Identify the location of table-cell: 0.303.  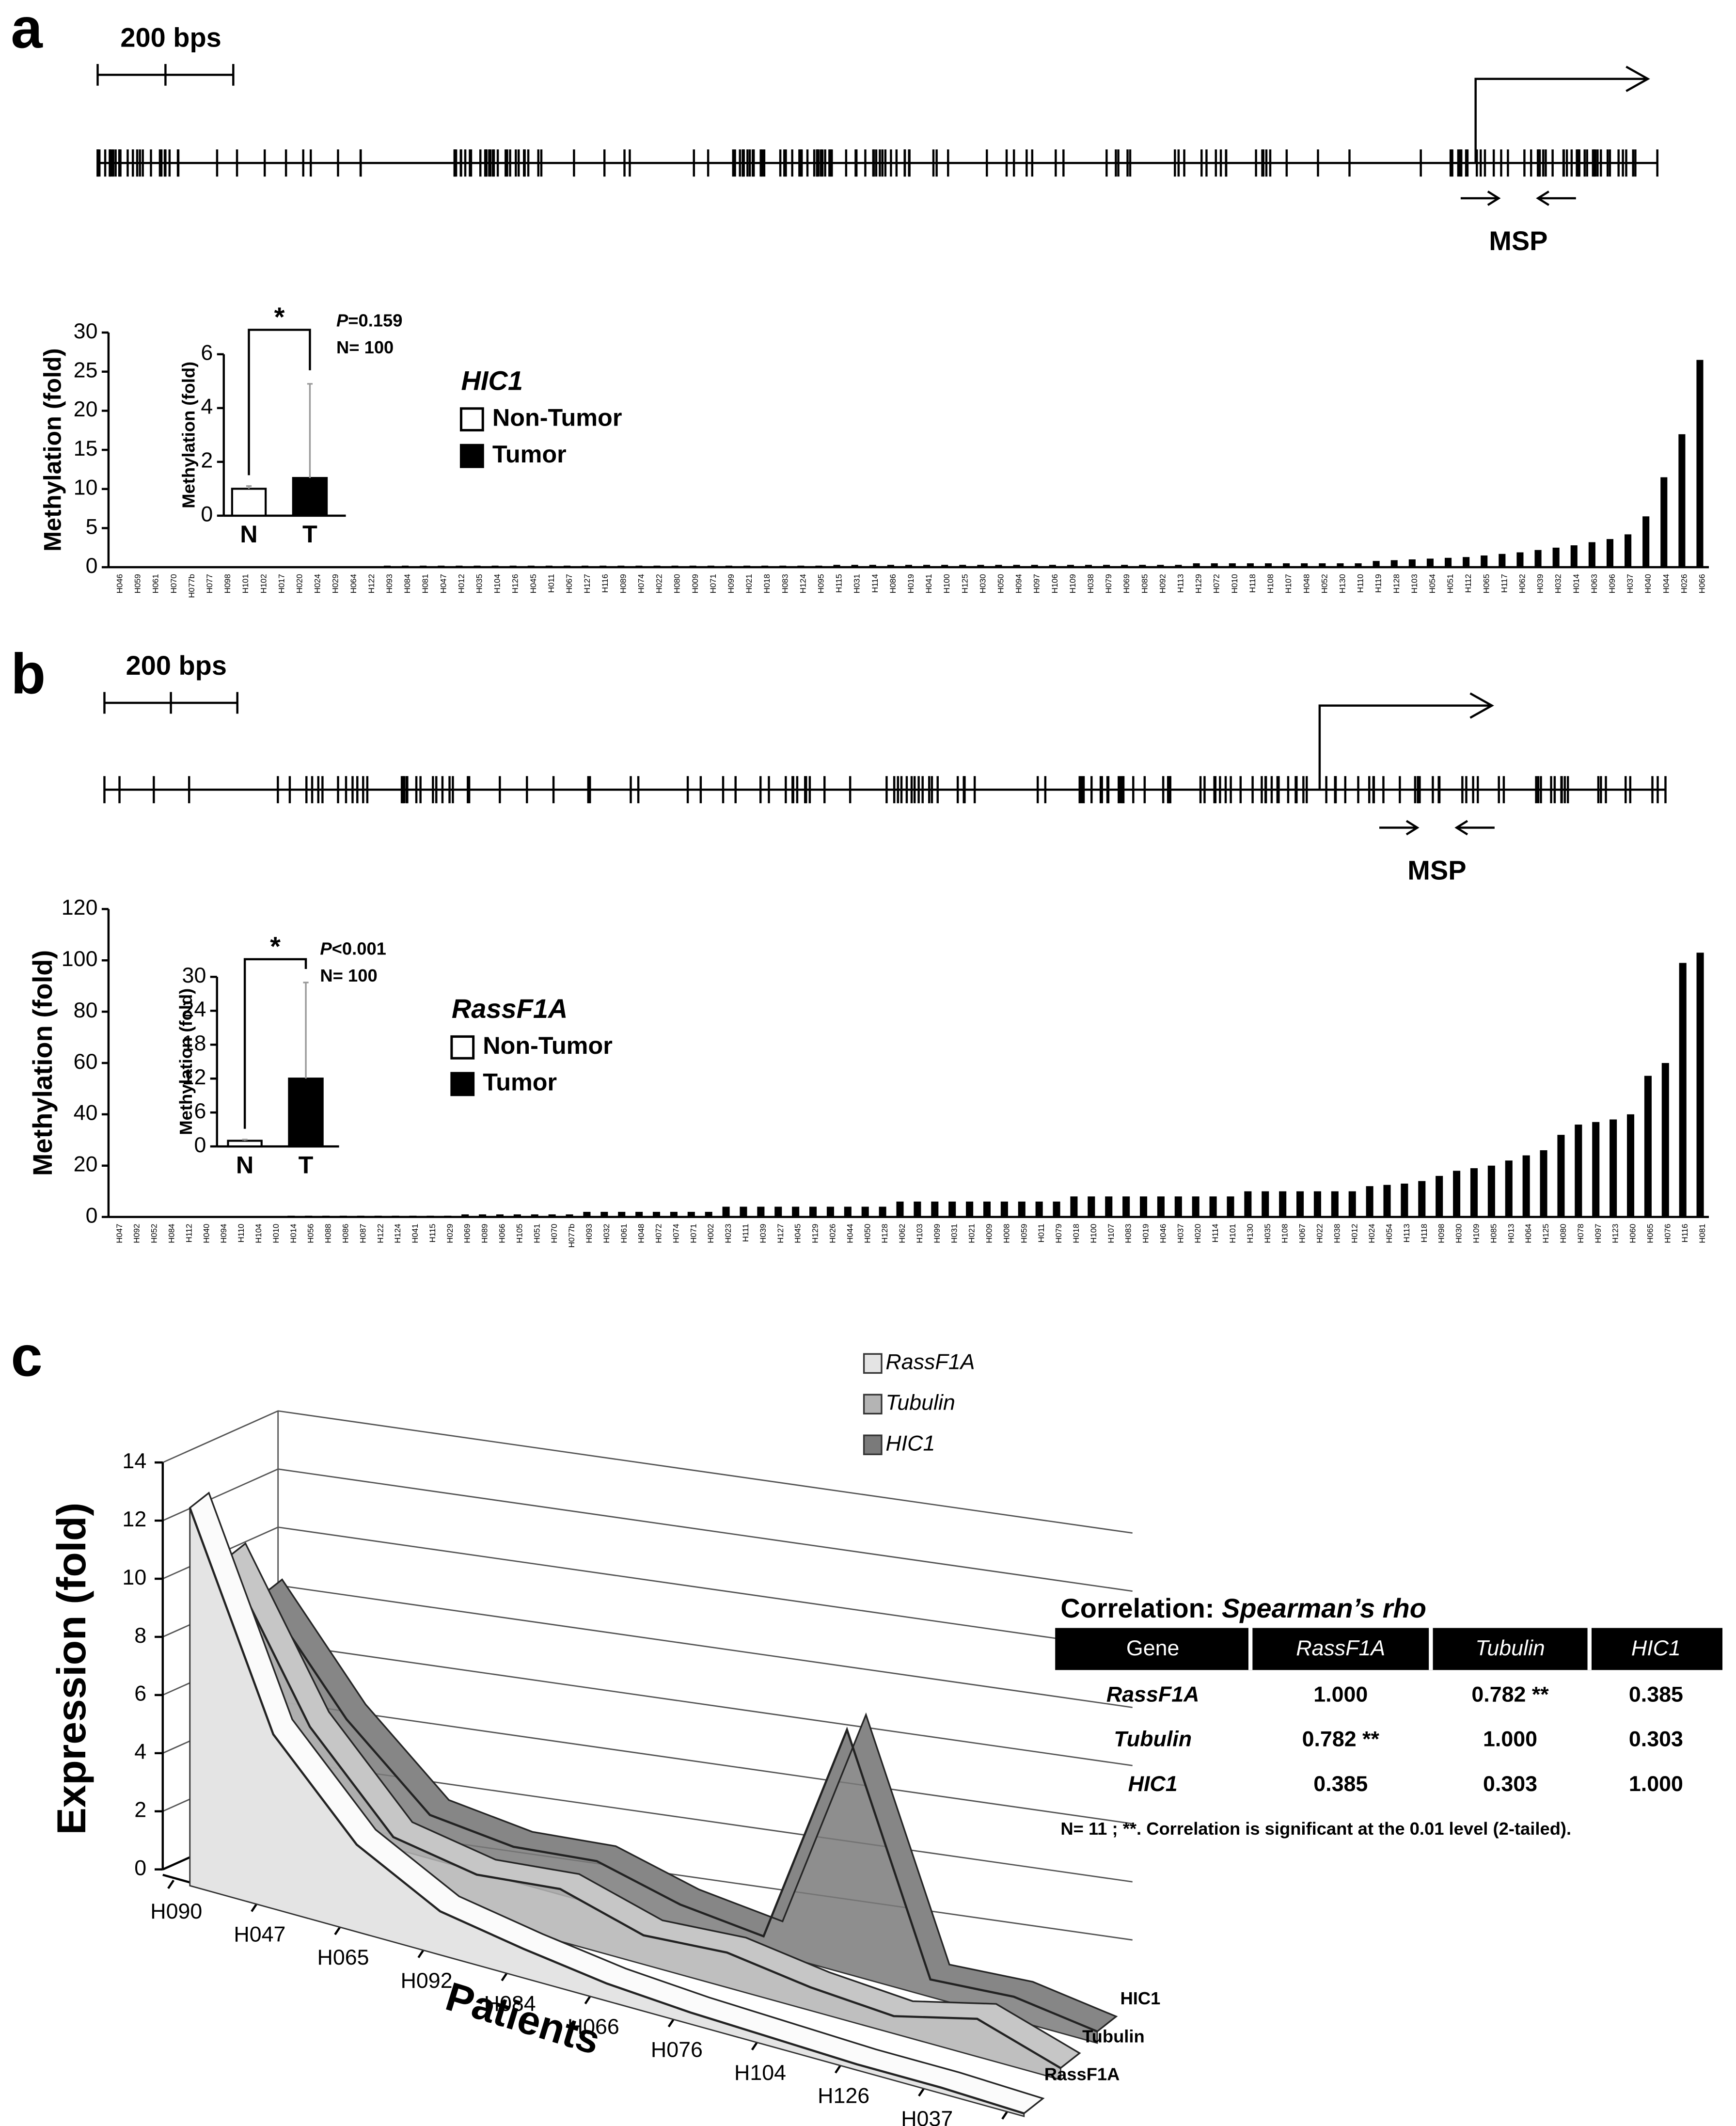
(1510, 1784).